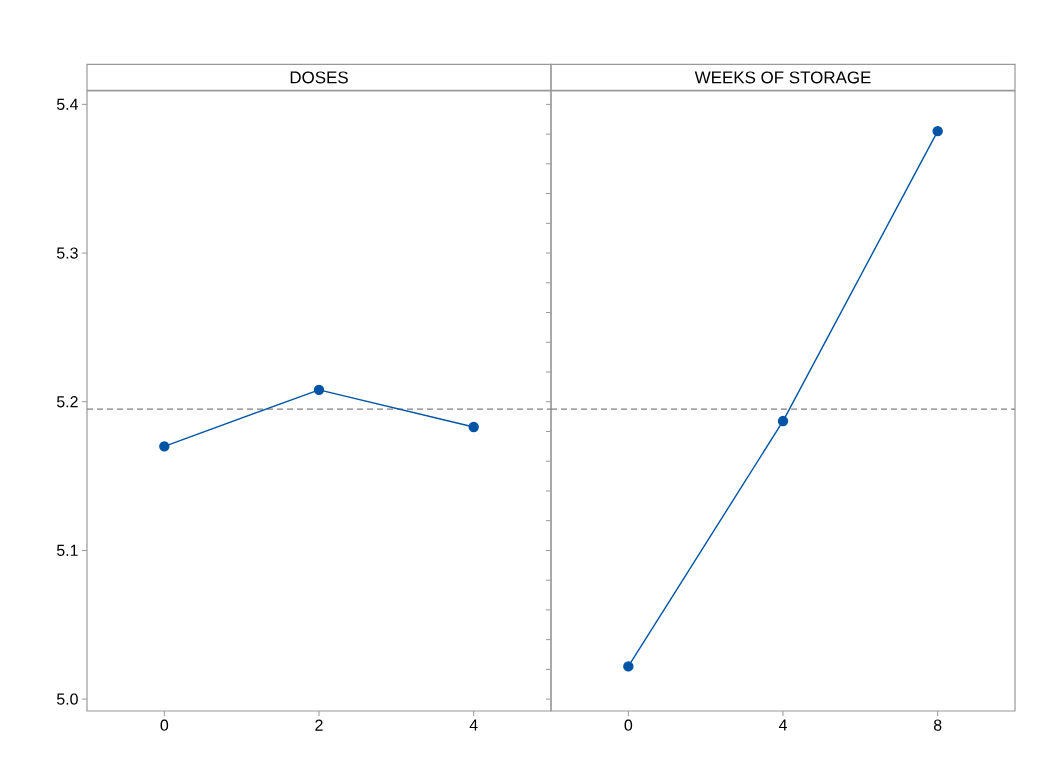  I want to click on y-tick-label: 5.3, so click(67, 253).